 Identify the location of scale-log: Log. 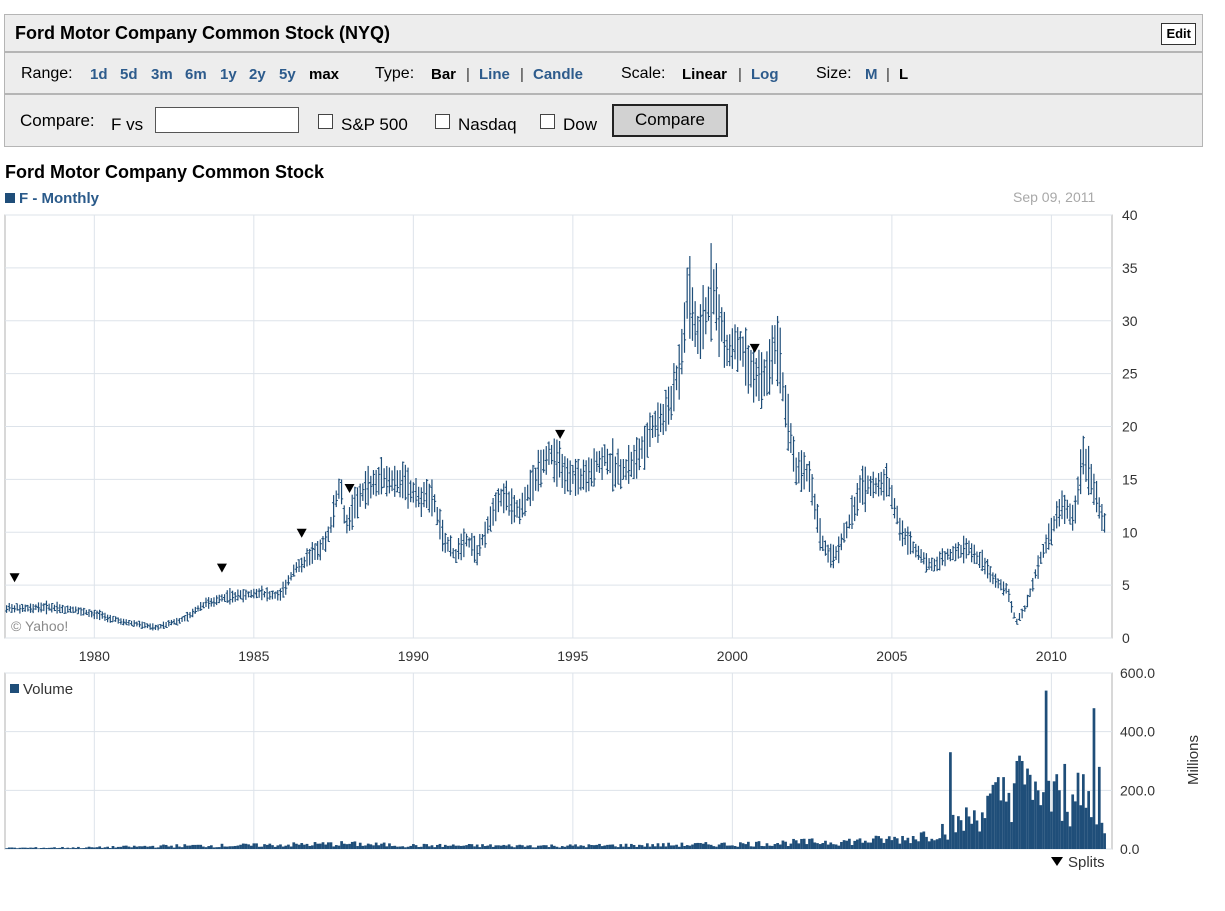
(765, 74).